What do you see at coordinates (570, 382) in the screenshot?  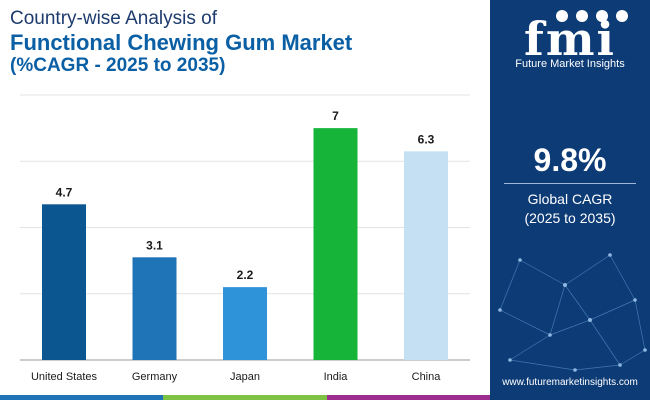 I see `website-url: www.futuremarketinsights.com` at bounding box center [570, 382].